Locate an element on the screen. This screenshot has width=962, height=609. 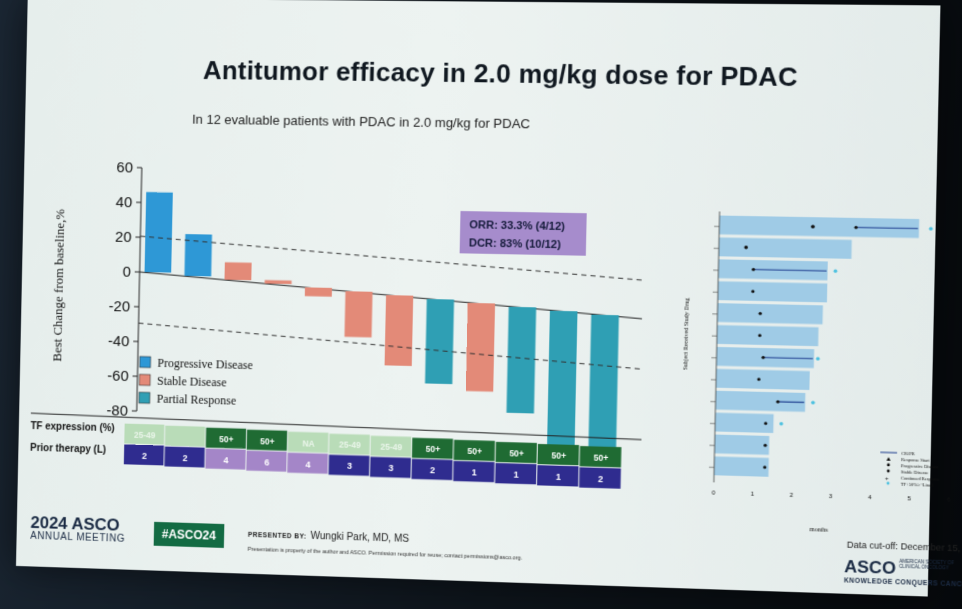
y-tick-label: 40 is located at coordinates (124, 203).